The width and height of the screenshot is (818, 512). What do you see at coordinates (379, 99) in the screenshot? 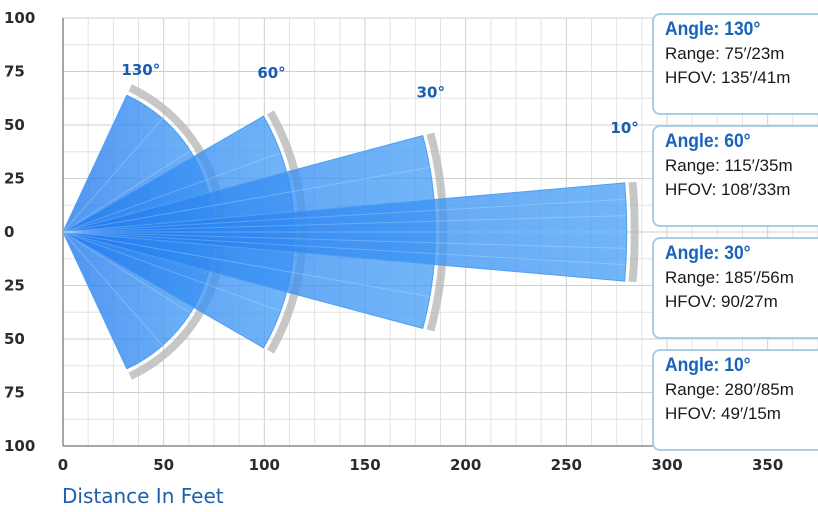
I see `angle-labels: 130° 60° 30° 10°` at bounding box center [379, 99].